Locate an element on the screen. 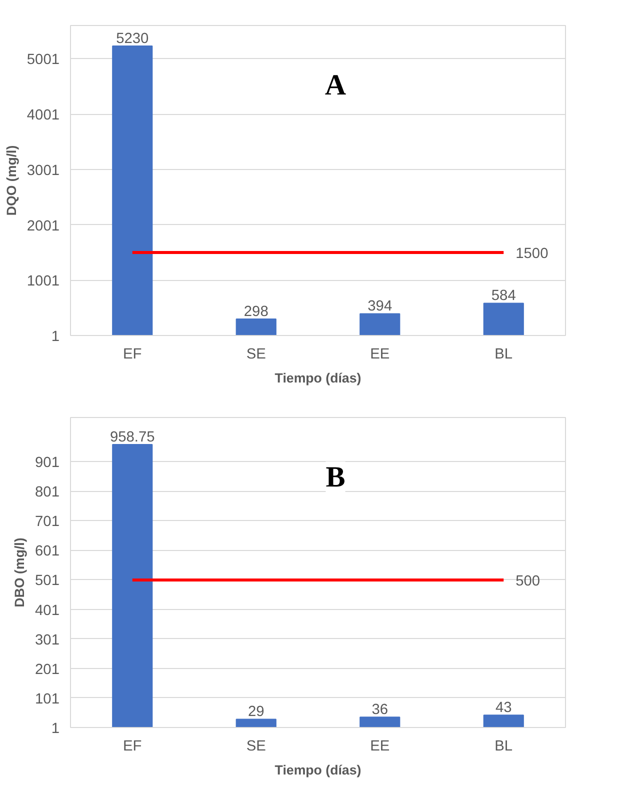  y-axis-title: DBO (mg/l) is located at coordinates (20, 573).